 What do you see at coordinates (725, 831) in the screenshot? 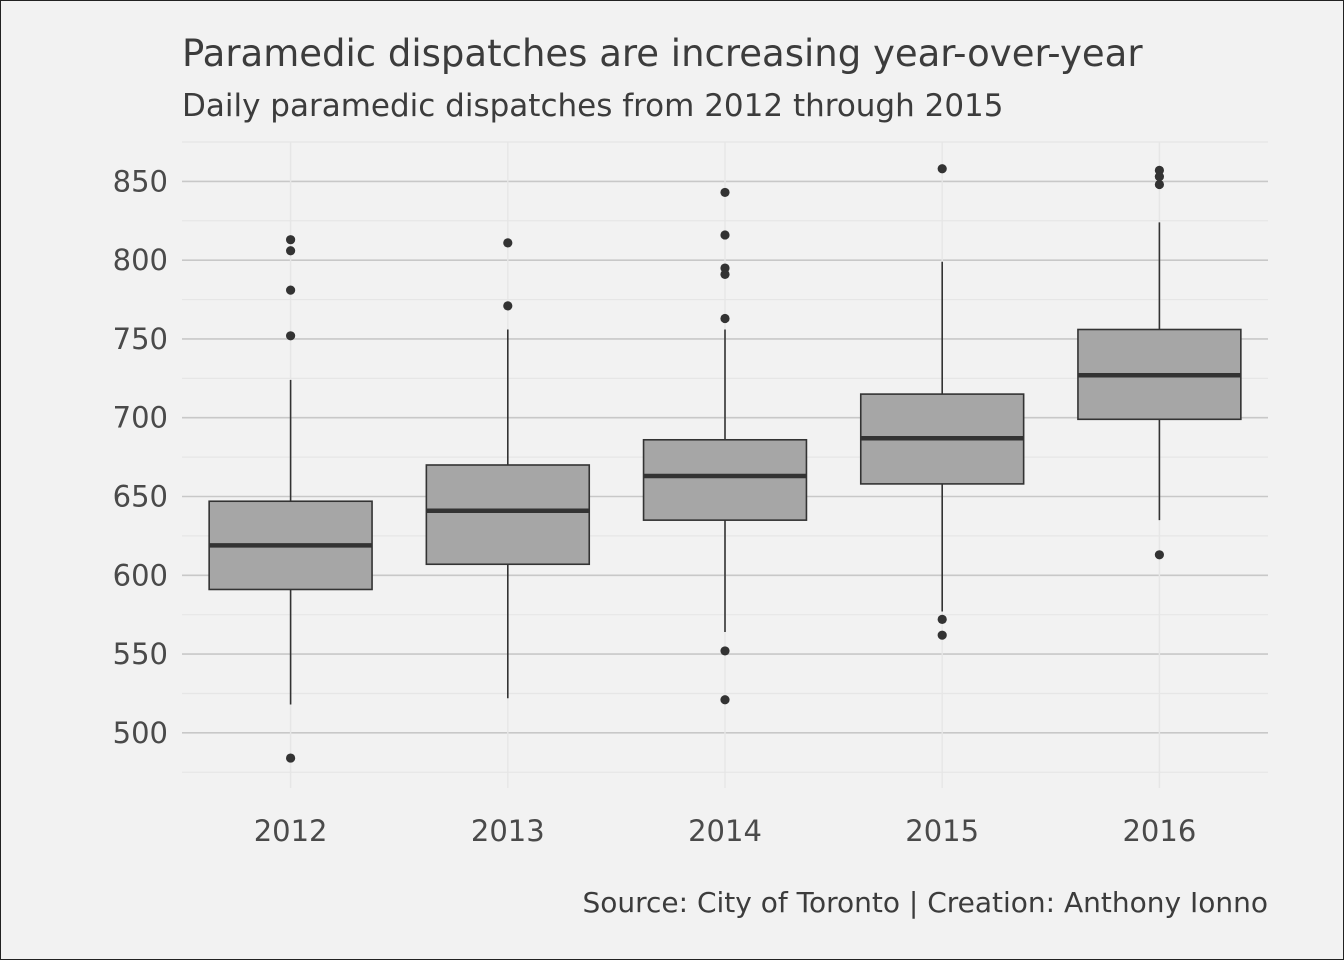
I see `x-tick-label: 2014` at bounding box center [725, 831].